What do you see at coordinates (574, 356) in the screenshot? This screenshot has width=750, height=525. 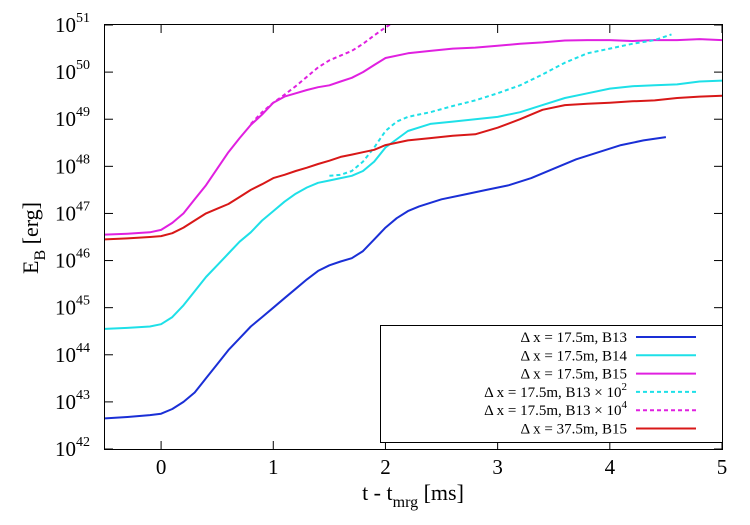 I see `legend-label-2: Δ x = 17.5m, B14` at bounding box center [574, 356].